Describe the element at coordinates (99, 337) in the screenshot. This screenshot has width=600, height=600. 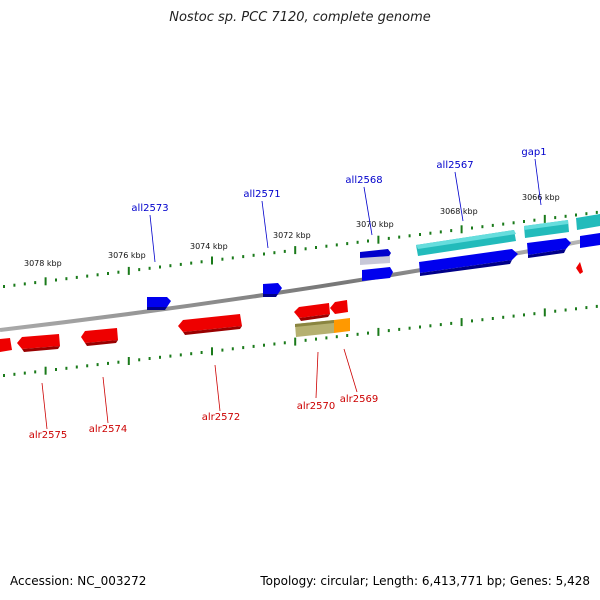
I see `gene-alr2574` at that location.